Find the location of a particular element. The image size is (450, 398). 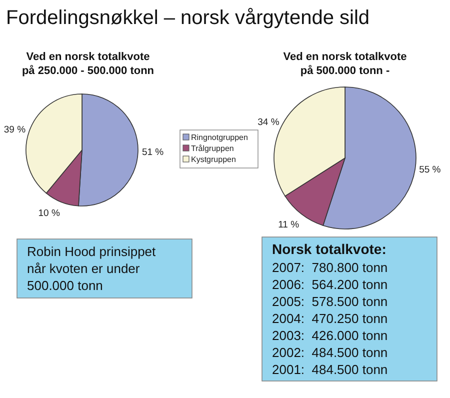

chart-title: Ved en norsk totalkvote på 500.000 tonn - is located at coordinates (345, 64).